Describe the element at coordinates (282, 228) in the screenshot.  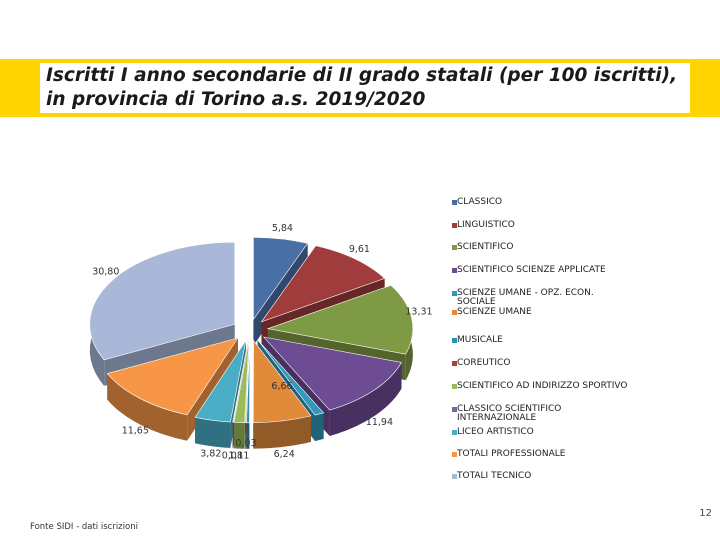
I see `value-label: 5,84` at that location.